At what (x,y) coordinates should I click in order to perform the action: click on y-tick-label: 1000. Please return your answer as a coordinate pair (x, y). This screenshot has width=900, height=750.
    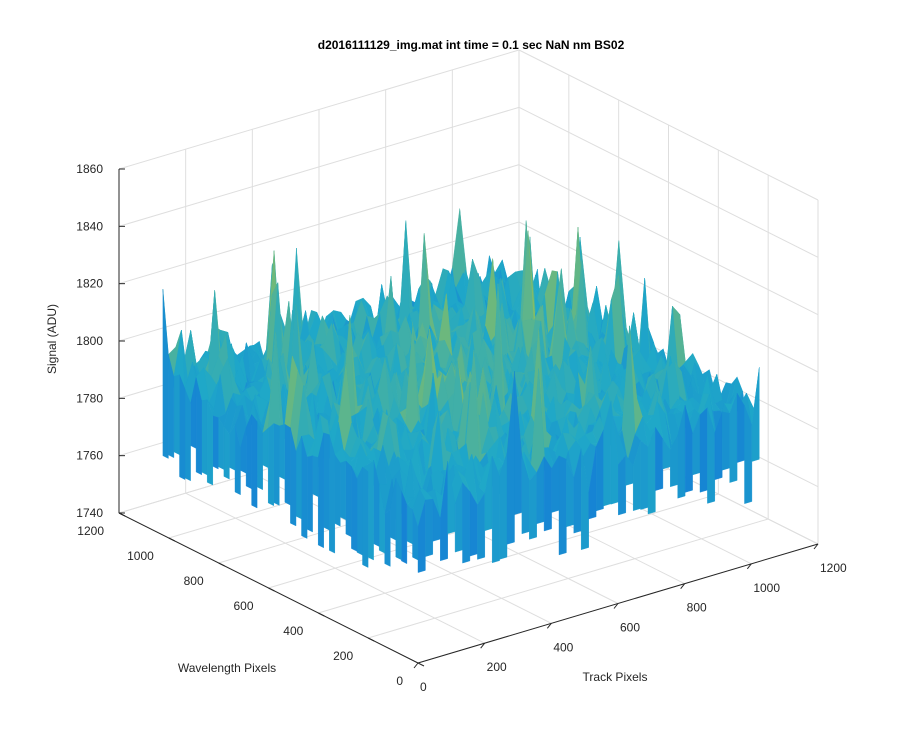
    Looking at the image, I should click on (140, 556).